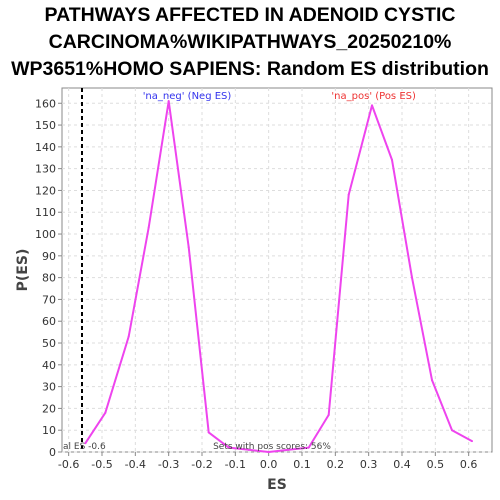 The image size is (500, 500). I want to click on x-tick-label: 0.0, so click(269, 464).